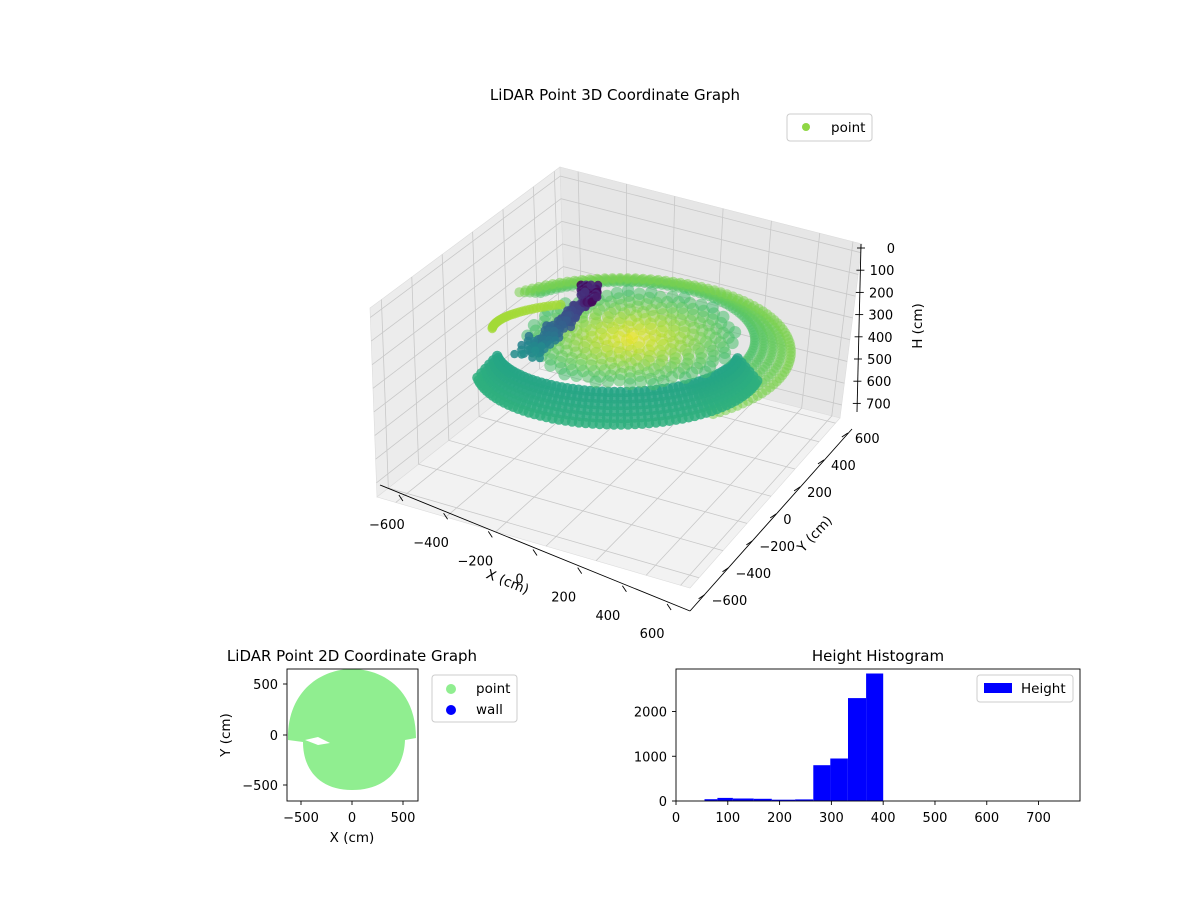  What do you see at coordinates (352, 818) in the screenshot?
I see `x-tick-label-2d: 0` at bounding box center [352, 818].